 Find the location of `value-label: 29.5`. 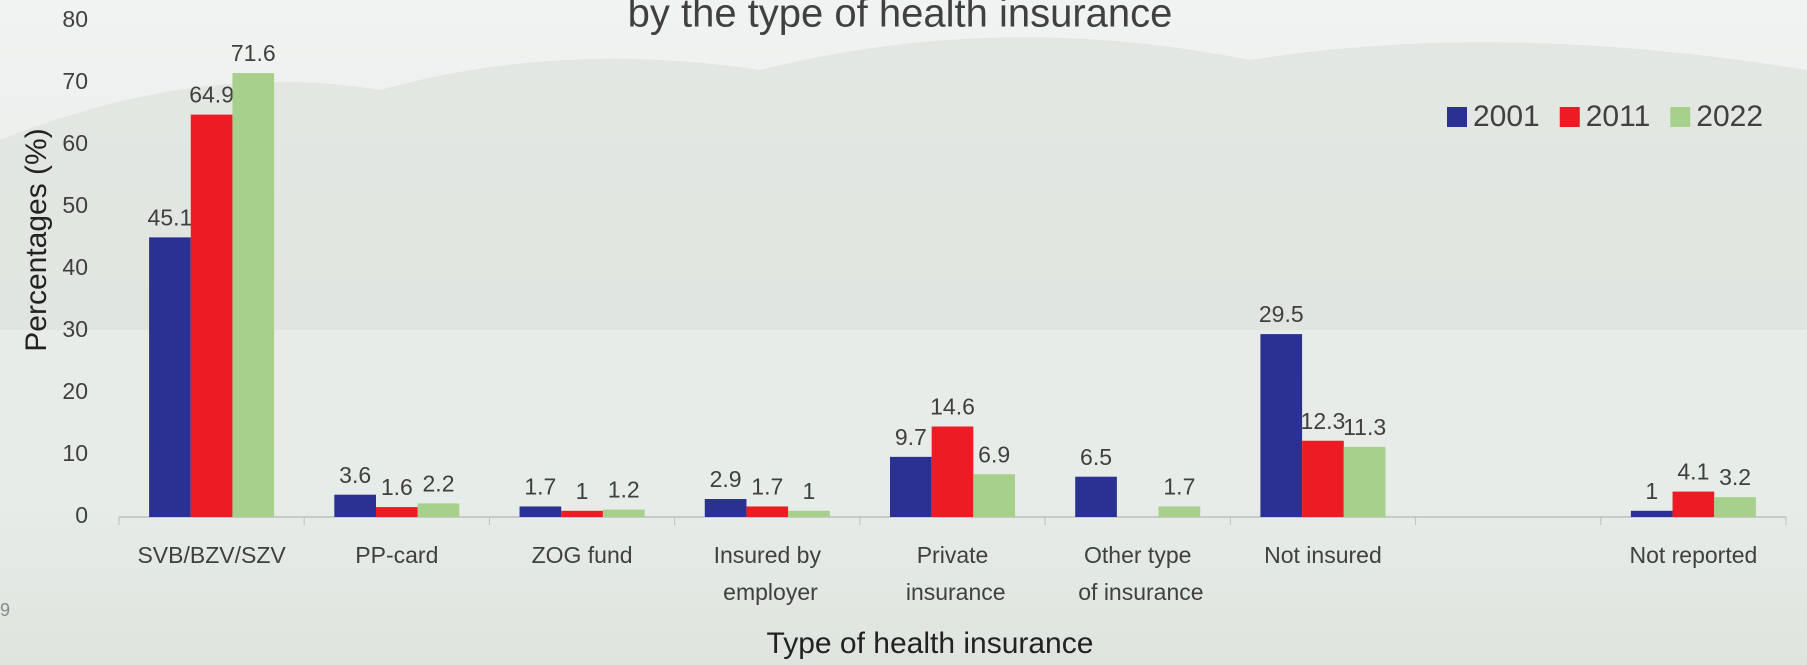

value-label: 29.5 is located at coordinates (1281, 314).